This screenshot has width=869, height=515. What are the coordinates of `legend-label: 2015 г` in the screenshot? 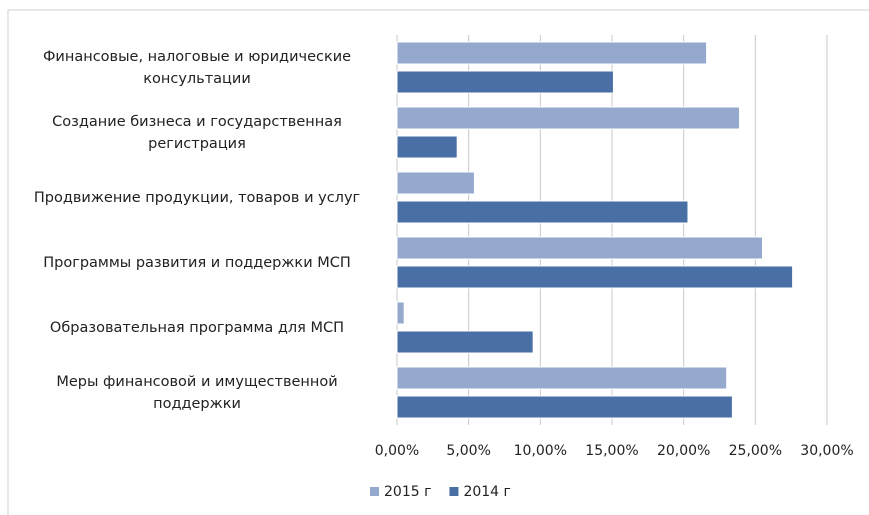 It's located at (407, 492).